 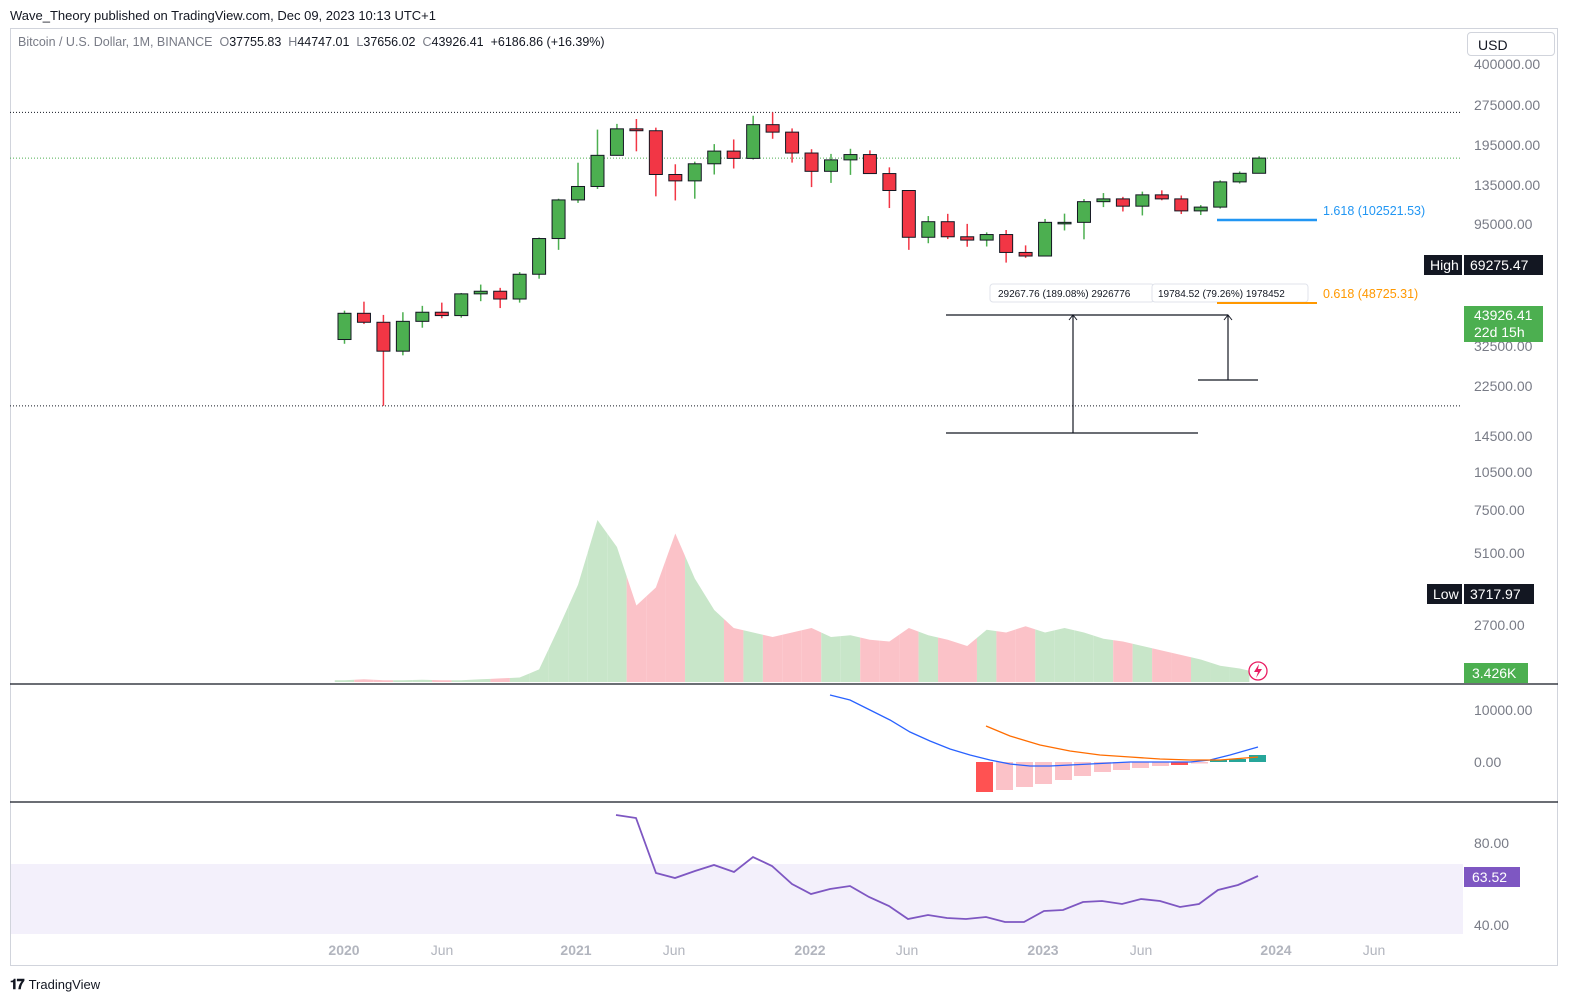 What do you see at coordinates (1507, 145) in the screenshot?
I see `price-axis-label: 195000.00` at bounding box center [1507, 145].